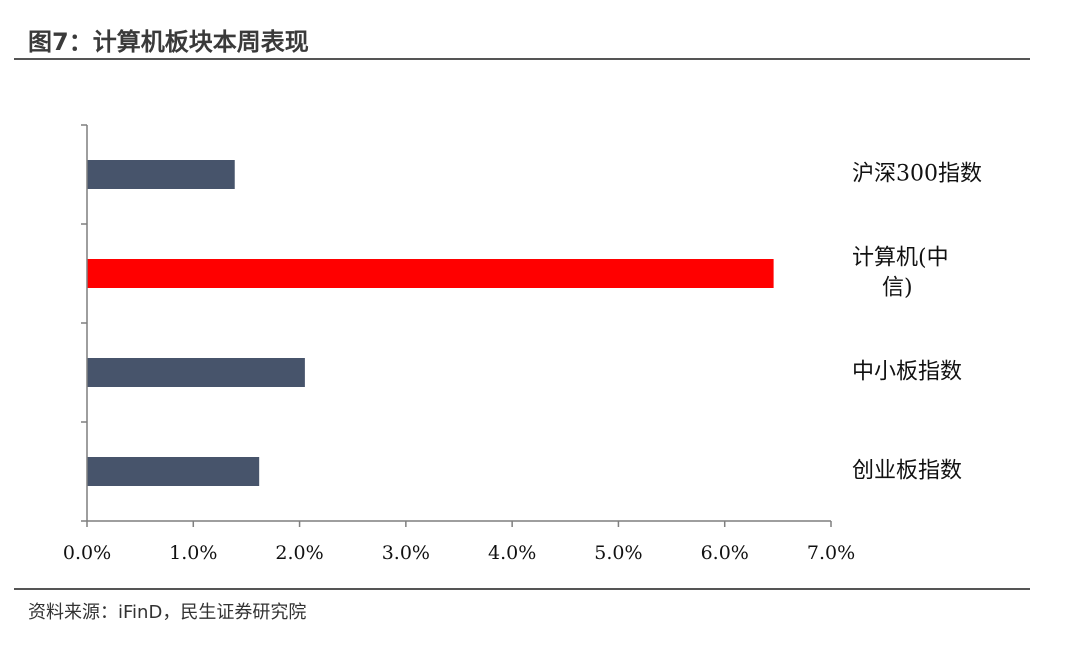 The image size is (1080, 653). I want to click on top-divider, so click(522, 59).